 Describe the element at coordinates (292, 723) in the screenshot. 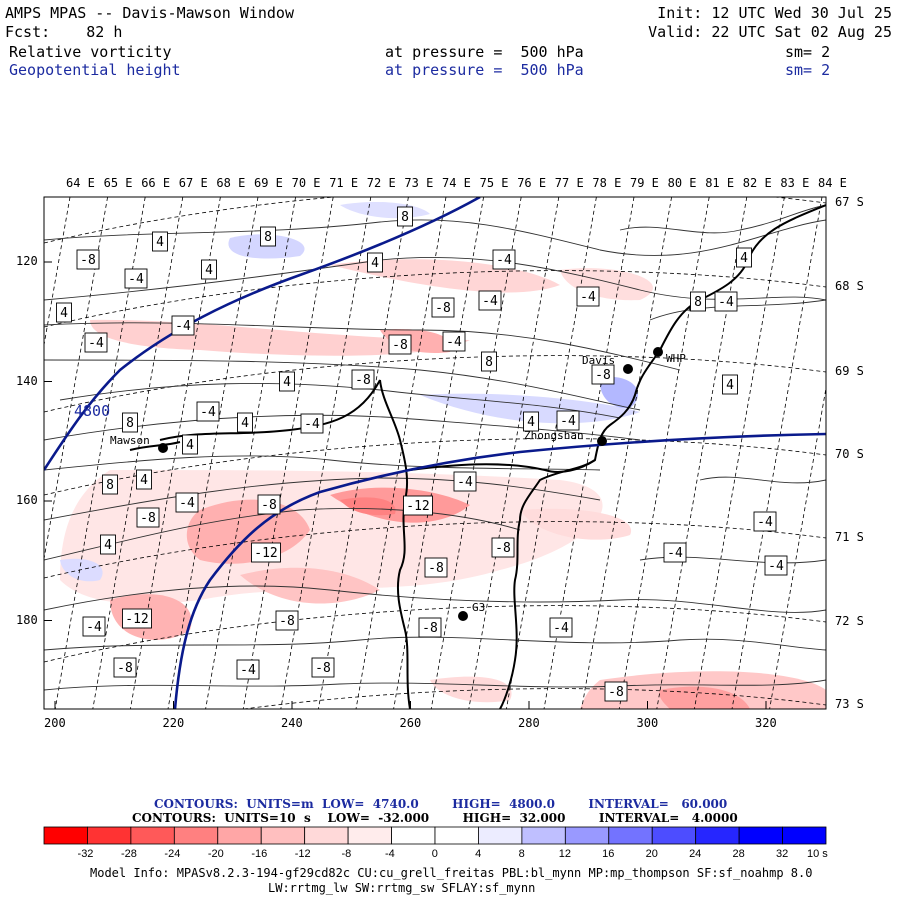

I see `x-tick-label: 240` at that location.